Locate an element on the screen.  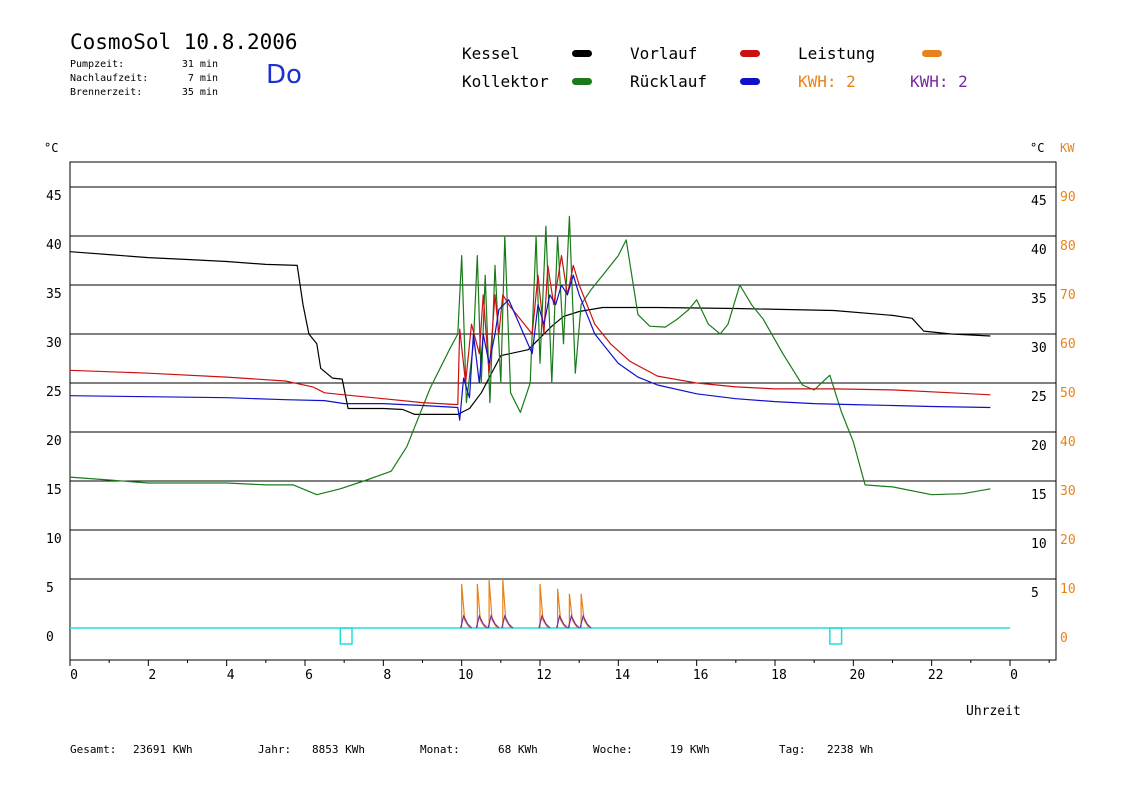
y-left-tick-label: 40 is located at coordinates (54, 245).